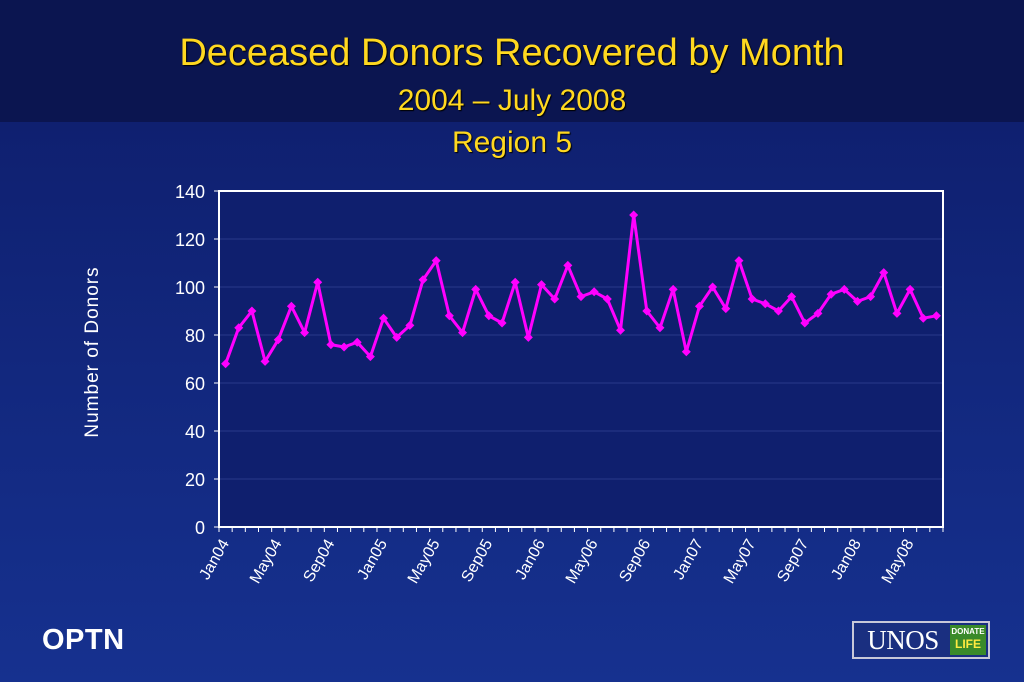  I want to click on x-tick-label: Jan04, so click(215, 559).